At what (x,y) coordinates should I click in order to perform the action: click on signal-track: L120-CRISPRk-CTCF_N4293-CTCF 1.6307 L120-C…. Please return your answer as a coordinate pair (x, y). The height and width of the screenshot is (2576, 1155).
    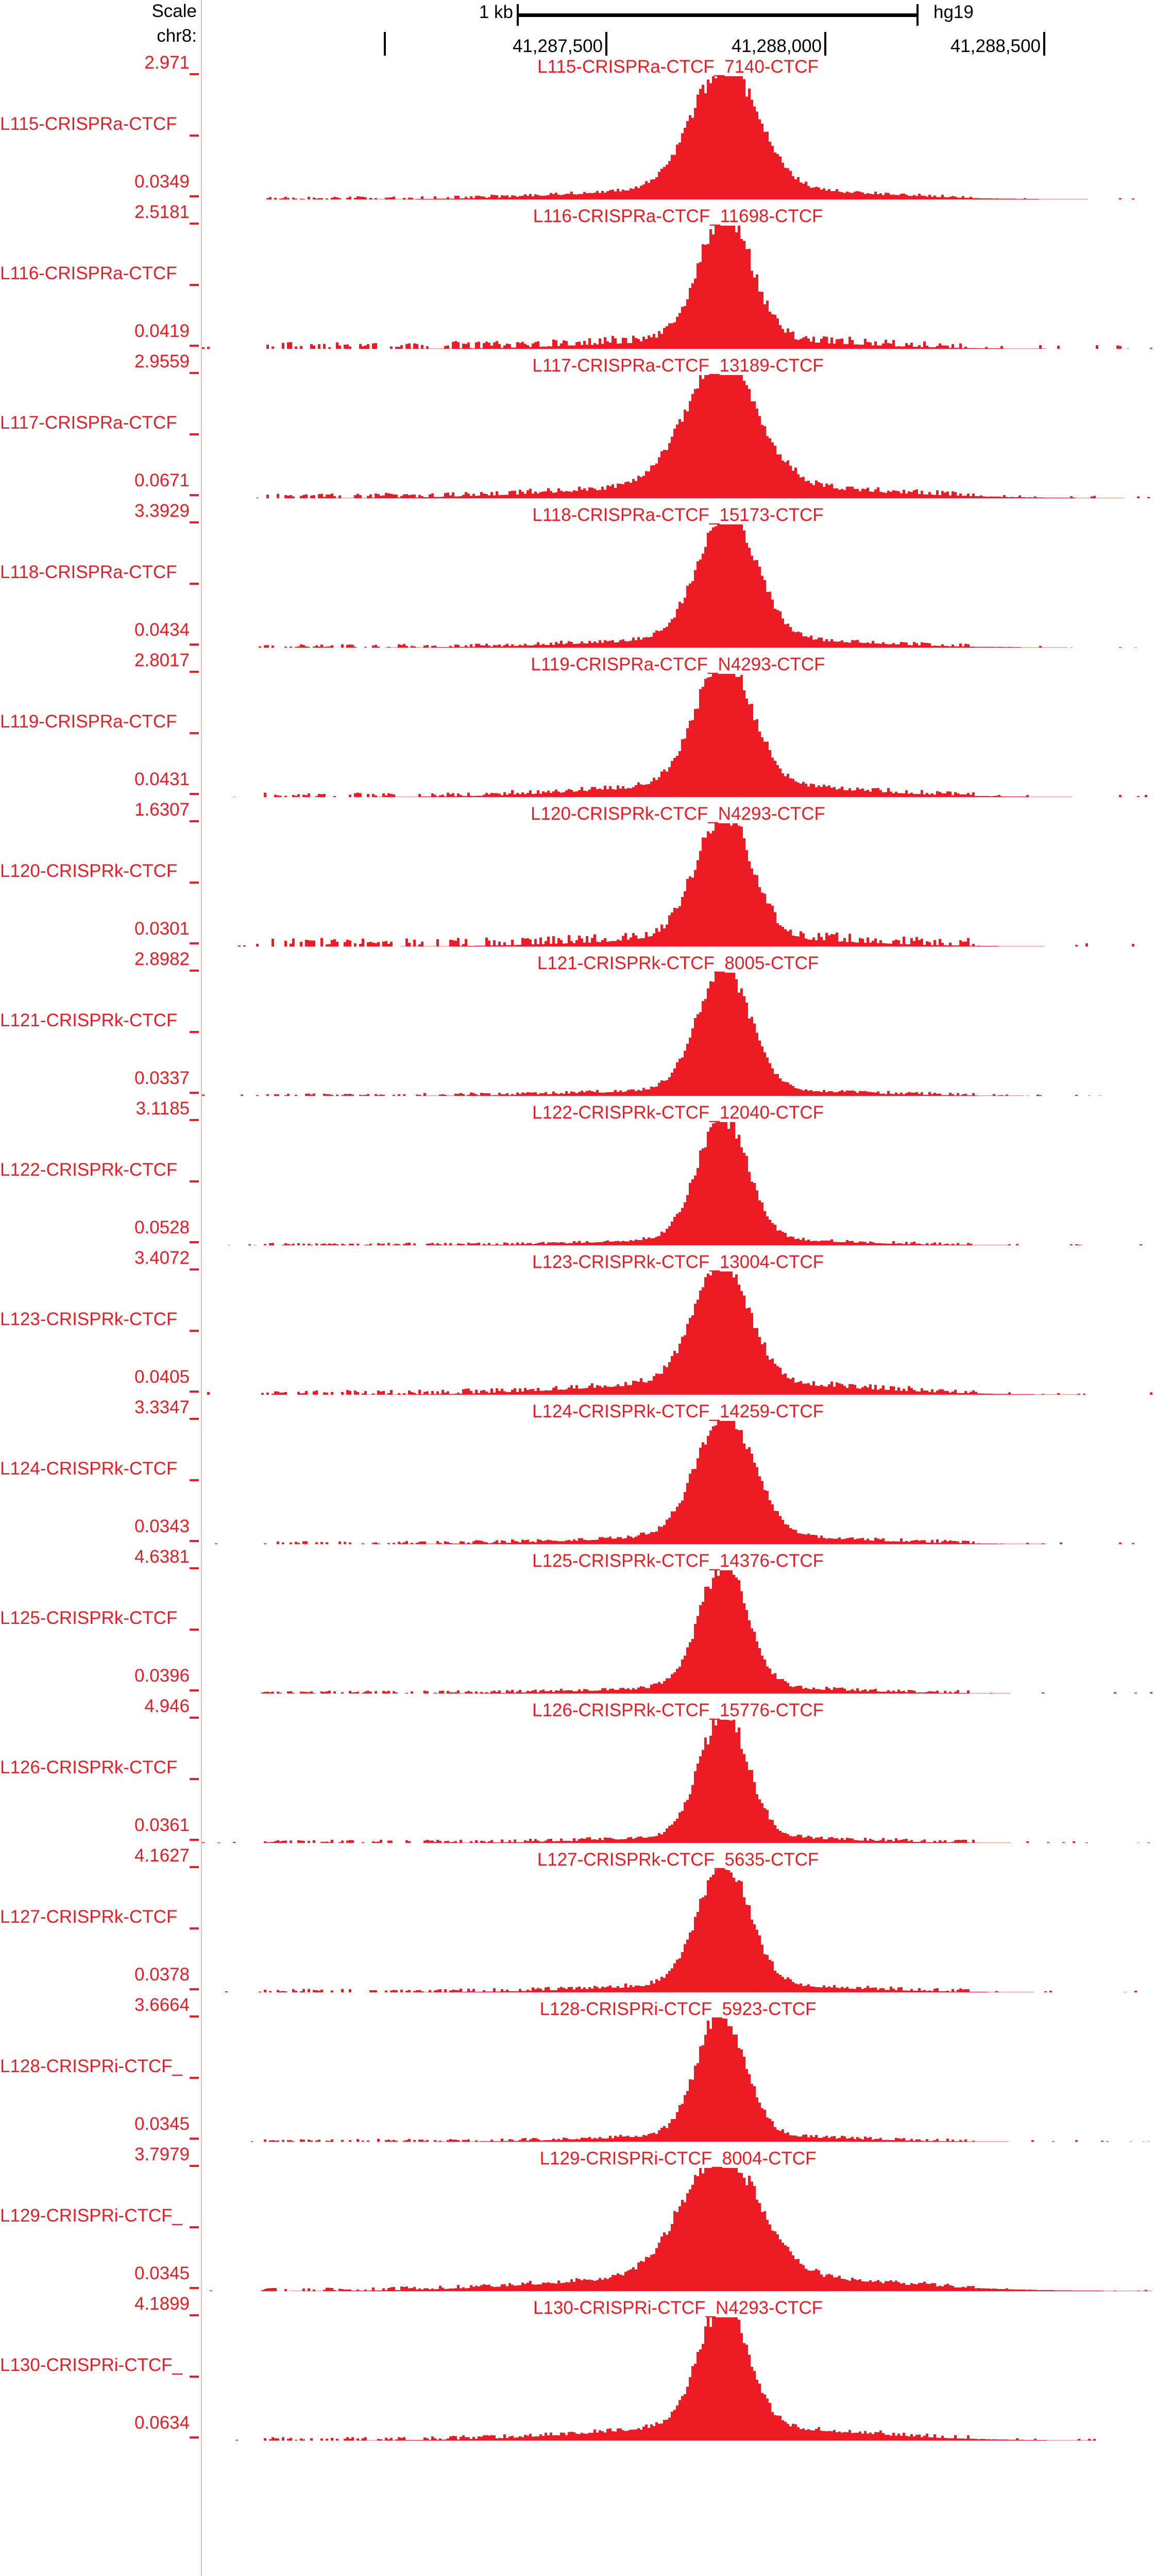
    Looking at the image, I should click on (577, 873).